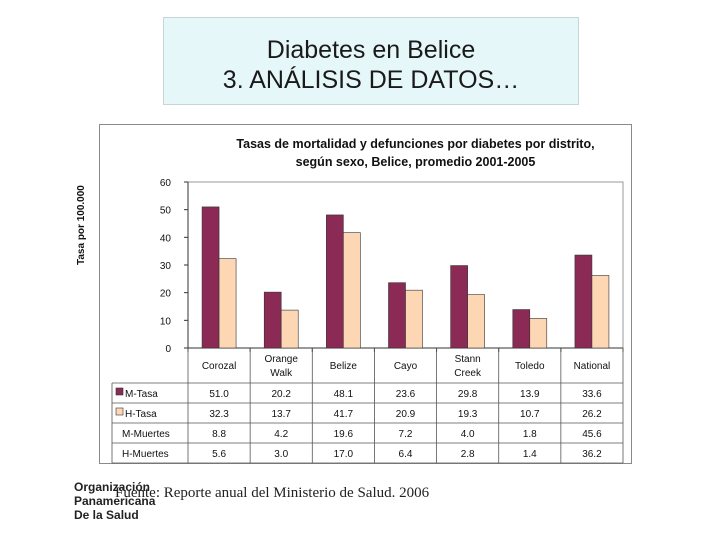  Describe the element at coordinates (371, 50) in the screenshot. I see `slide-title: Diabetes en Belice` at that location.